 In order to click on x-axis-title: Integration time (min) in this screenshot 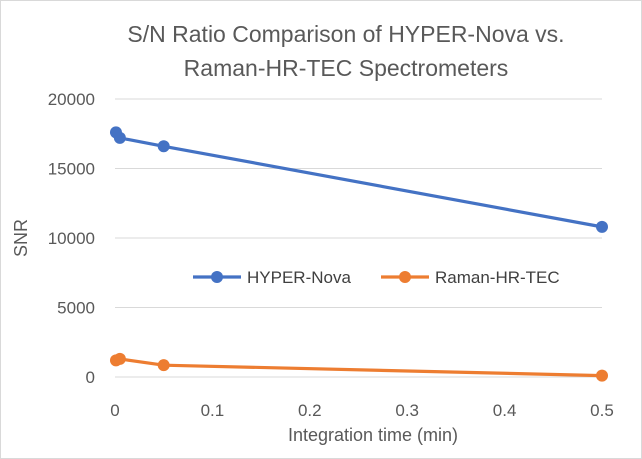, I will do `click(373, 435)`.